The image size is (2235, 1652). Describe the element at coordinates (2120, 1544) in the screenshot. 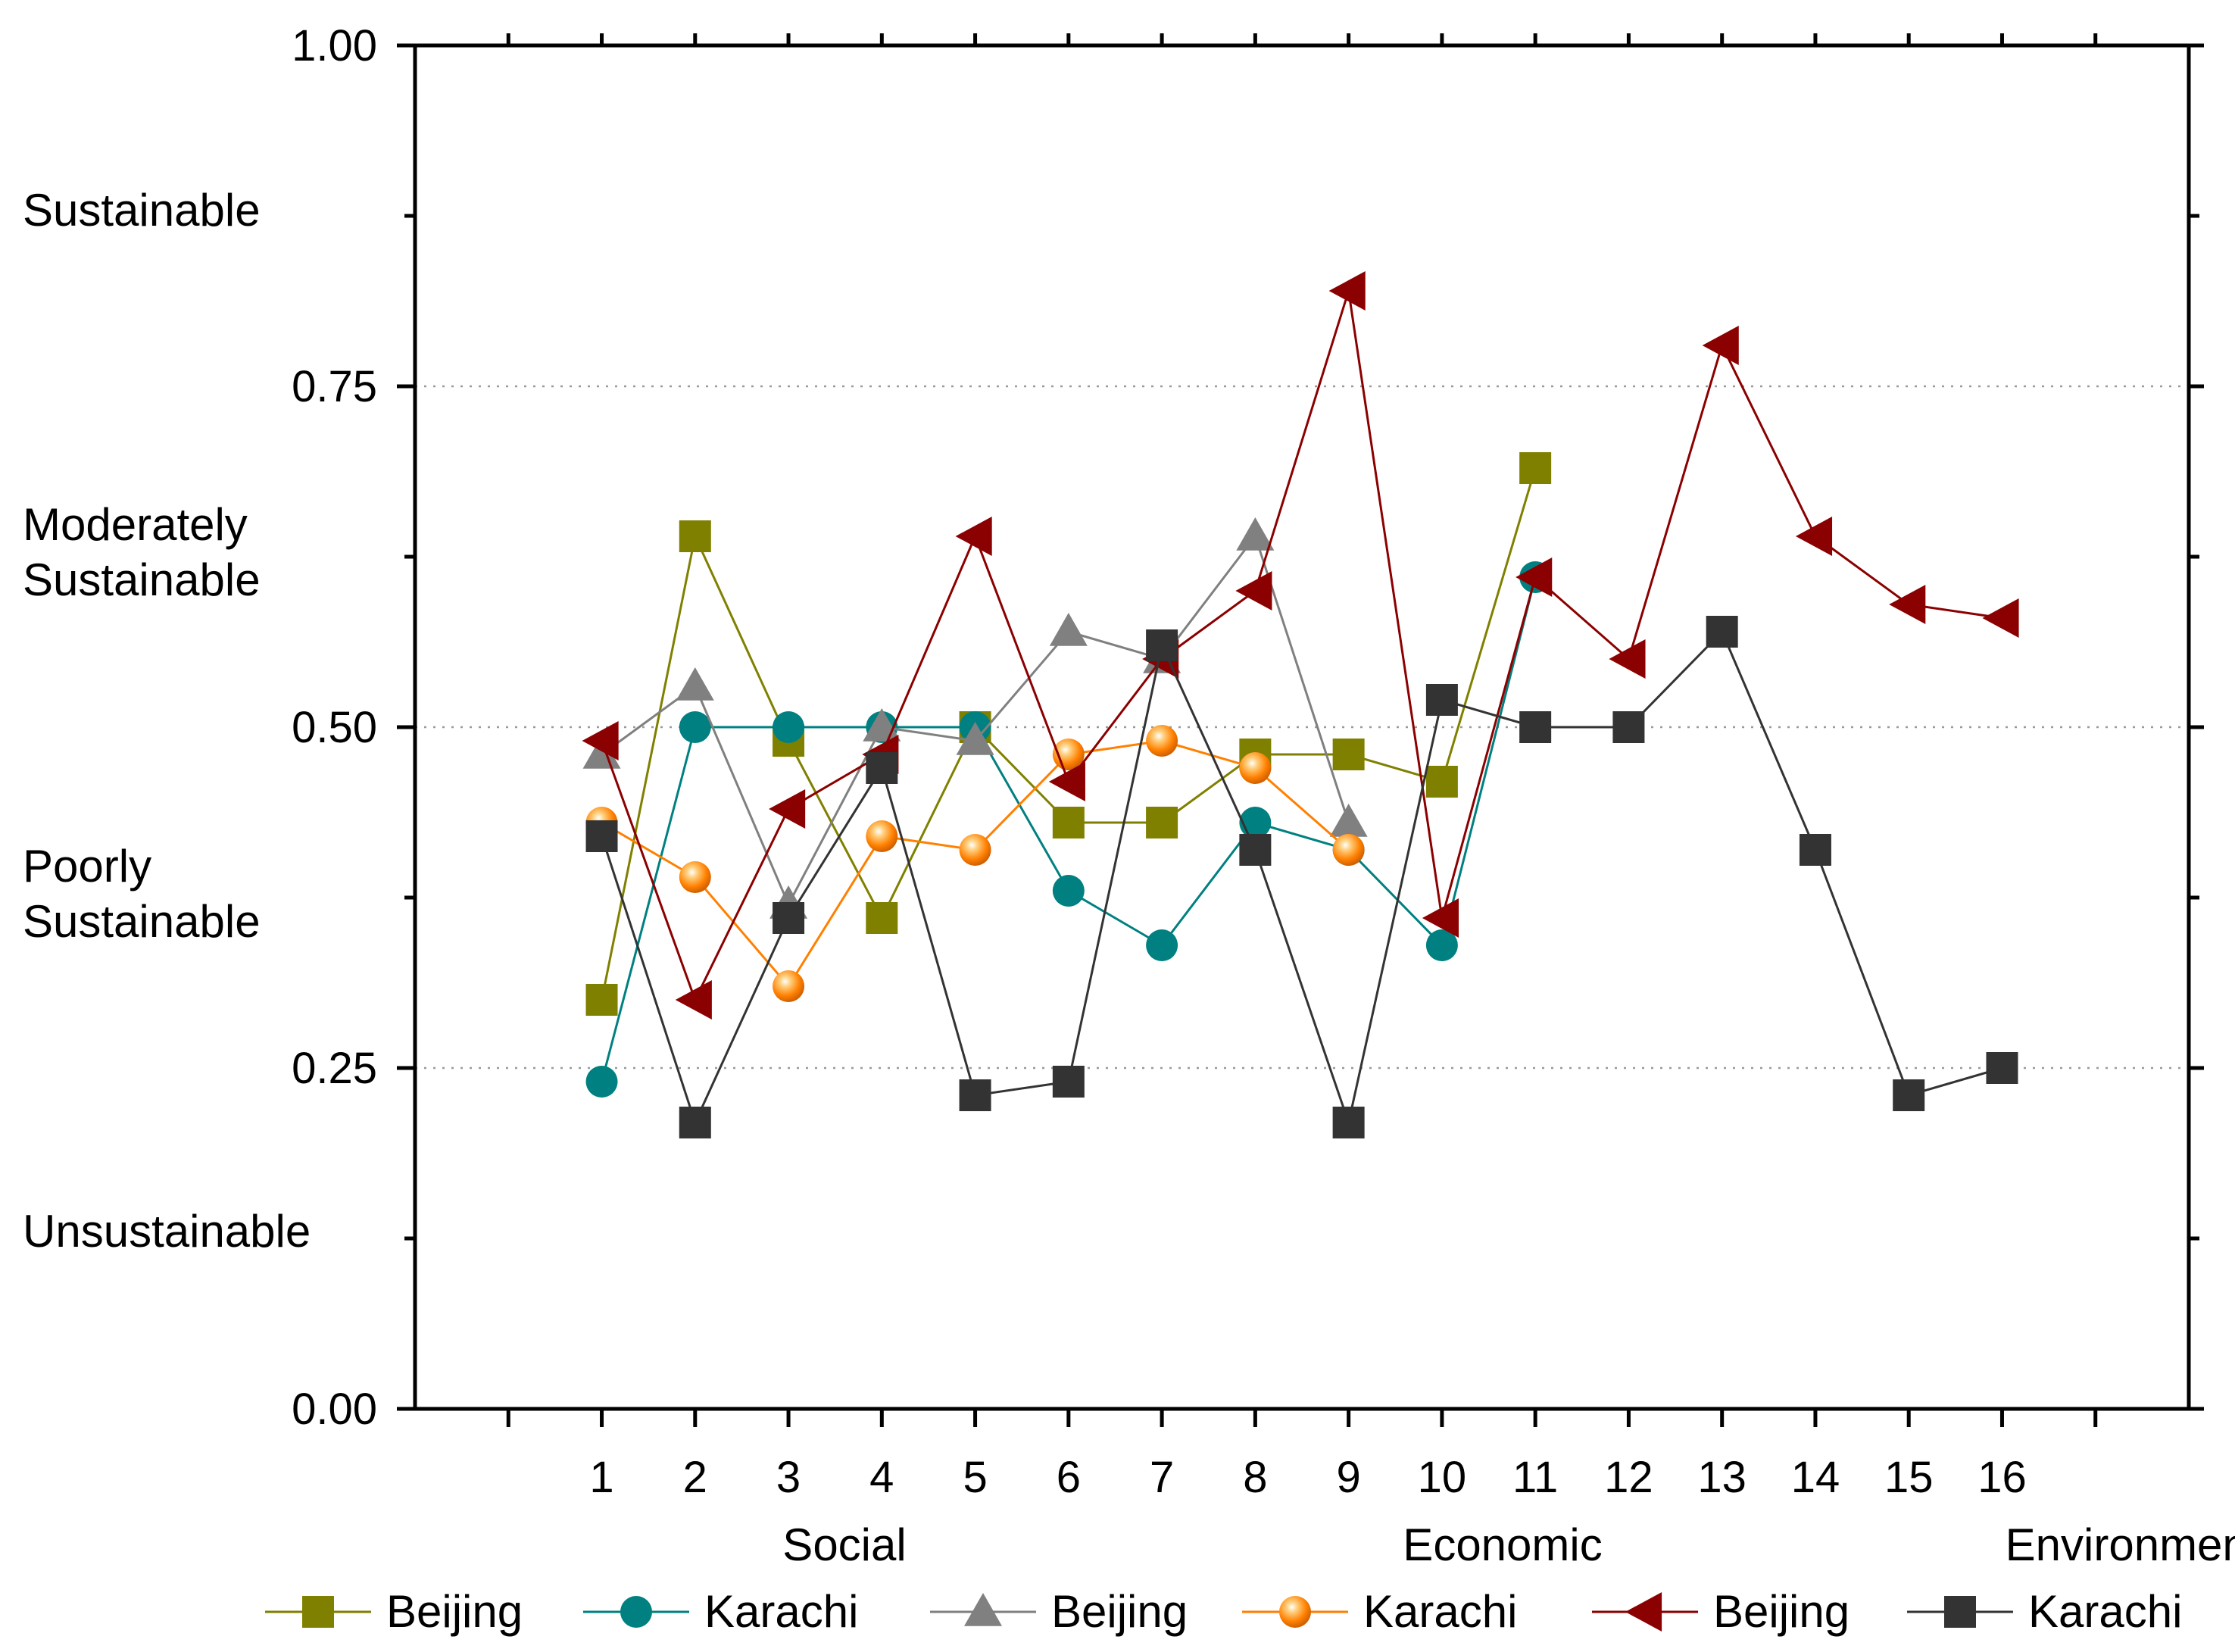

I see `category-label: Environment` at that location.